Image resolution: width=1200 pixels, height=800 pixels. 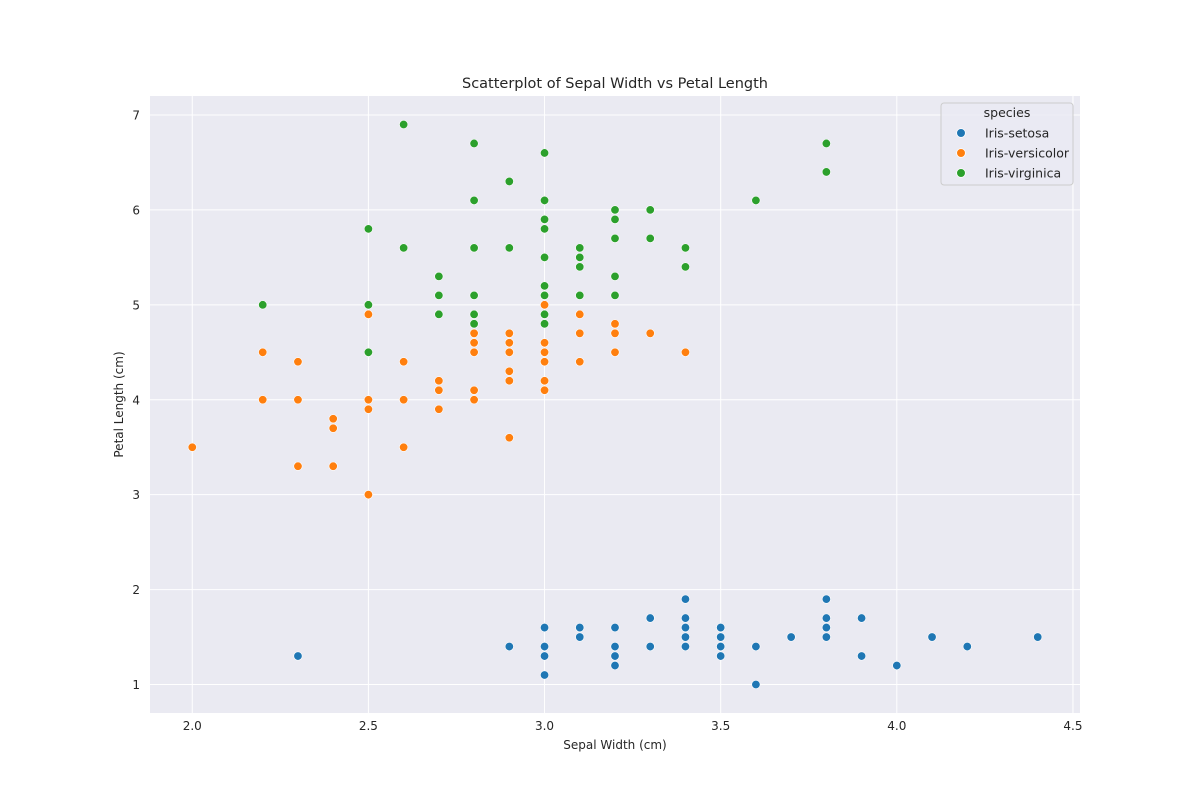 What do you see at coordinates (136, 590) in the screenshot?
I see `y-tick-label: 2` at bounding box center [136, 590].